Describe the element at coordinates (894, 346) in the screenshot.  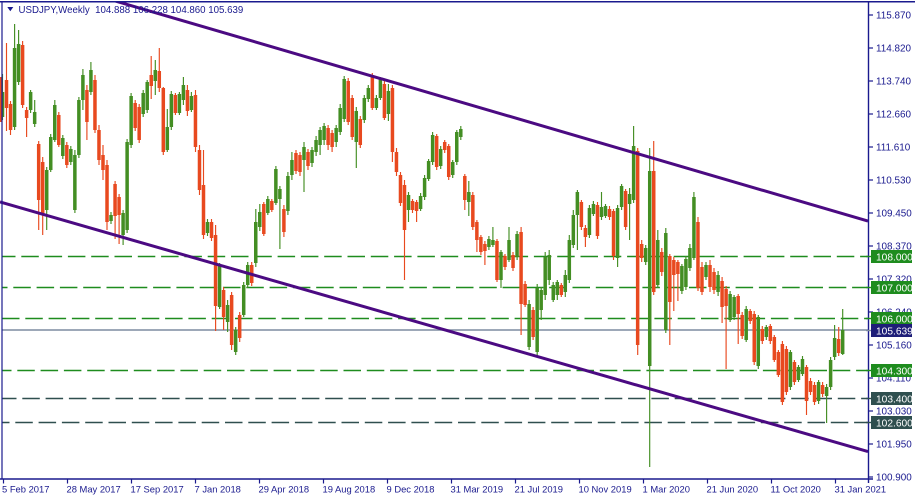
I see `svg-text: 105.160` at that location.